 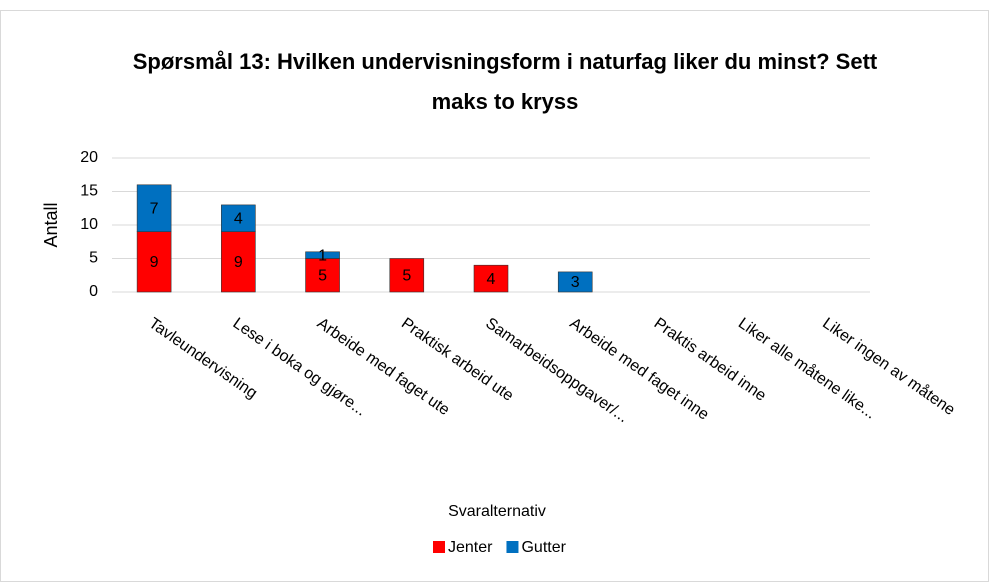 What do you see at coordinates (89, 224) in the screenshot?
I see `y-tick-label: 10` at bounding box center [89, 224].